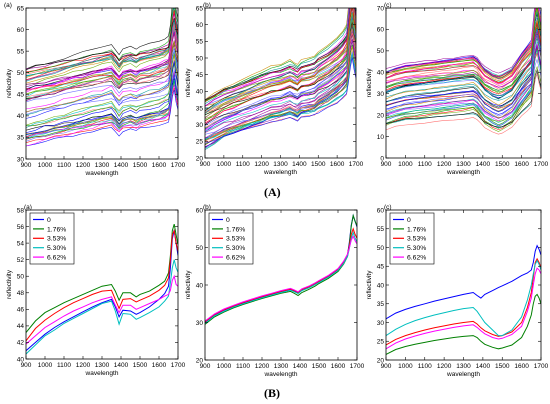 This screenshot has height=404, width=550. What do you see at coordinates (21, 159) in the screenshot?
I see `y-tick-label: 30` at bounding box center [21, 159].